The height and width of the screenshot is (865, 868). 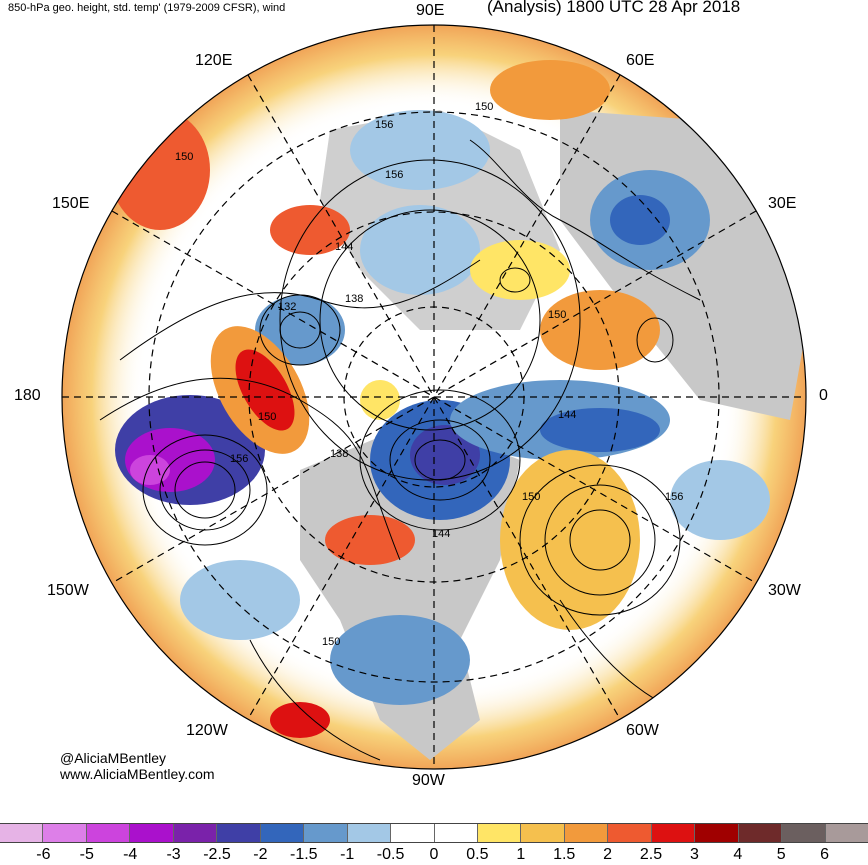 What do you see at coordinates (430, 10) in the screenshot?
I see `lon-label-90e: 90E` at bounding box center [430, 10].